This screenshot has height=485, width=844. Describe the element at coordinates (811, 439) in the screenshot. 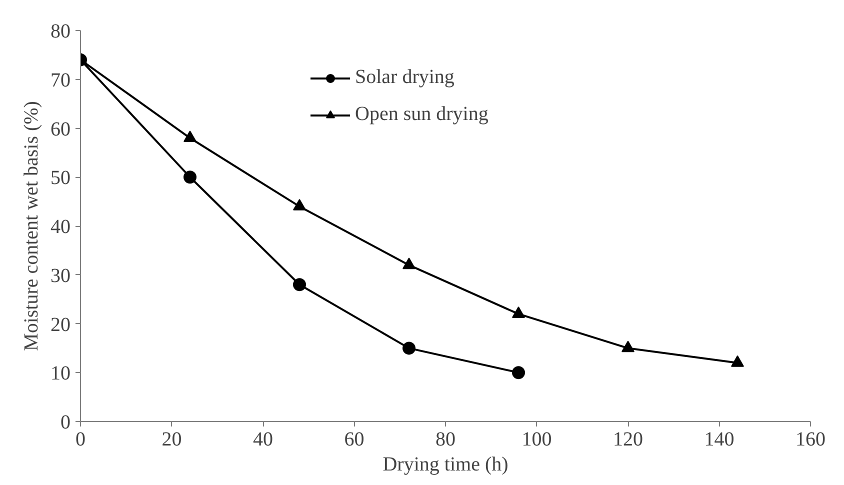

I see `x-tick-label: 160` at that location.